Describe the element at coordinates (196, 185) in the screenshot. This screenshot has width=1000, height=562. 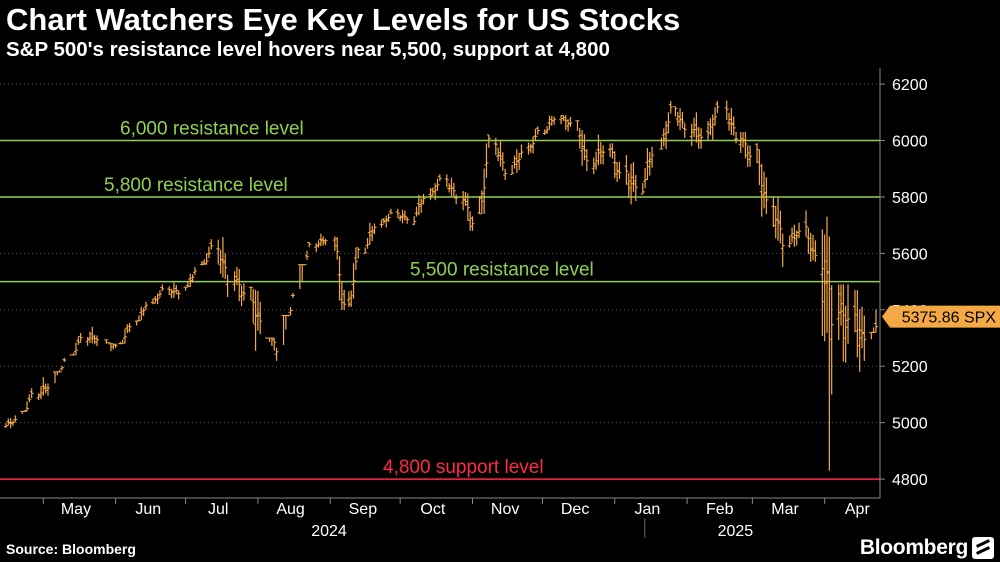
I see `reference-line-label: 5,800 resistance level` at that location.